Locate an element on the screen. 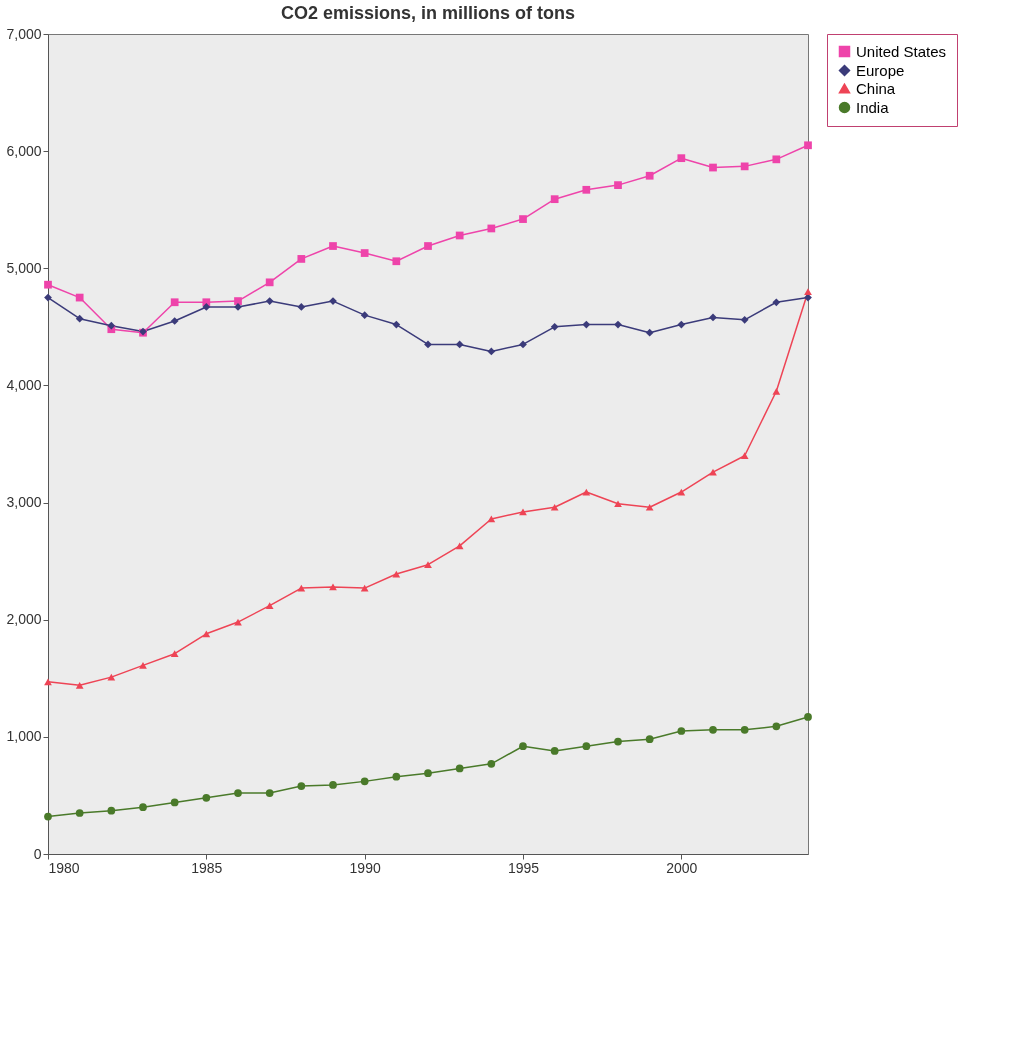 Image resolution: width=1021 pixels, height=1057 pixels. y-tick-label: 5,000 is located at coordinates (24, 267).